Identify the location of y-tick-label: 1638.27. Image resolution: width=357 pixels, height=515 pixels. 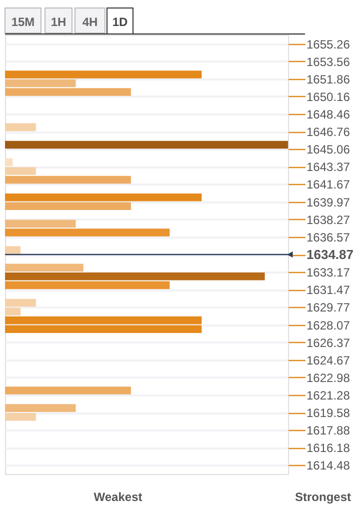
(328, 219).